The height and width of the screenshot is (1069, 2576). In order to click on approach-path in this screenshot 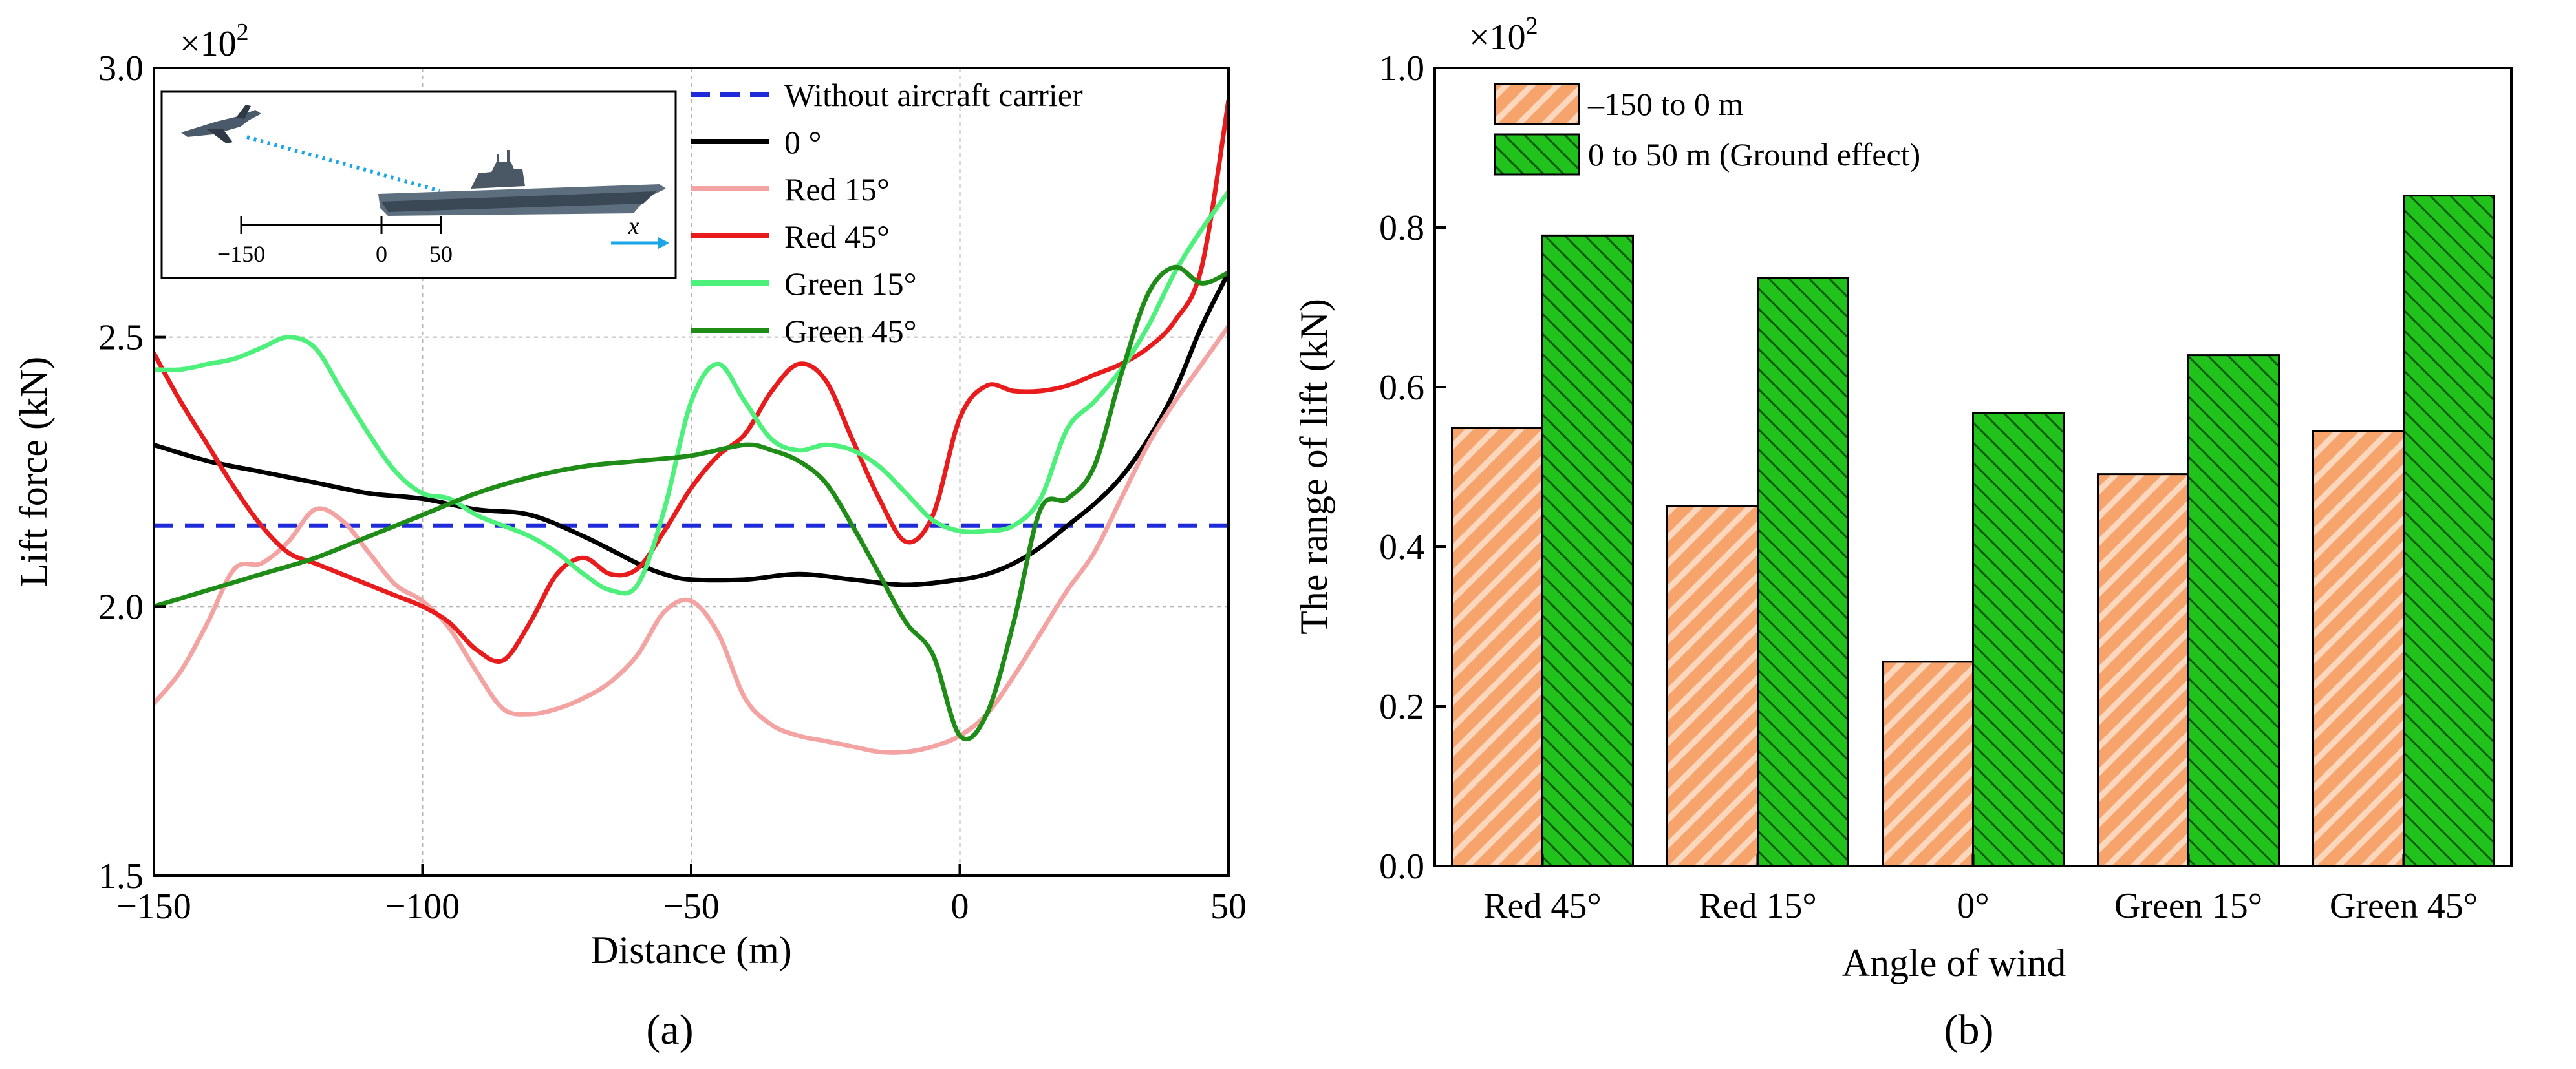, I will do `click(343, 164)`.